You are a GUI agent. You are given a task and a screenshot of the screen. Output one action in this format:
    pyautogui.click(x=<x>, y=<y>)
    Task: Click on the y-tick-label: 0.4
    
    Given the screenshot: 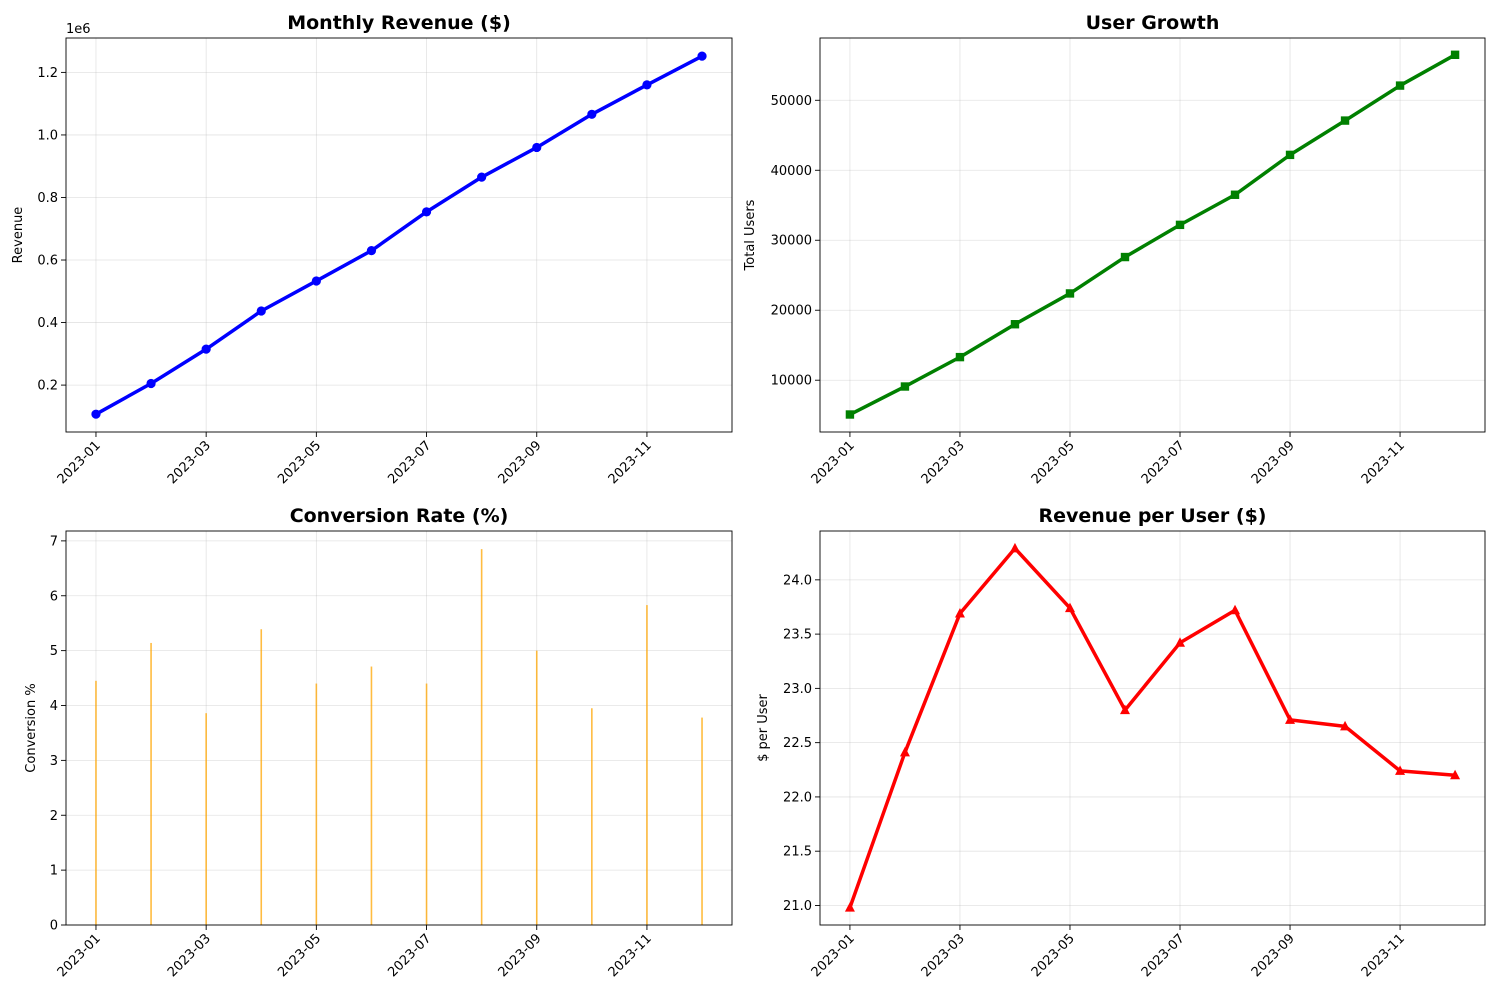 What is the action you would take?
    pyautogui.click(x=47, y=323)
    